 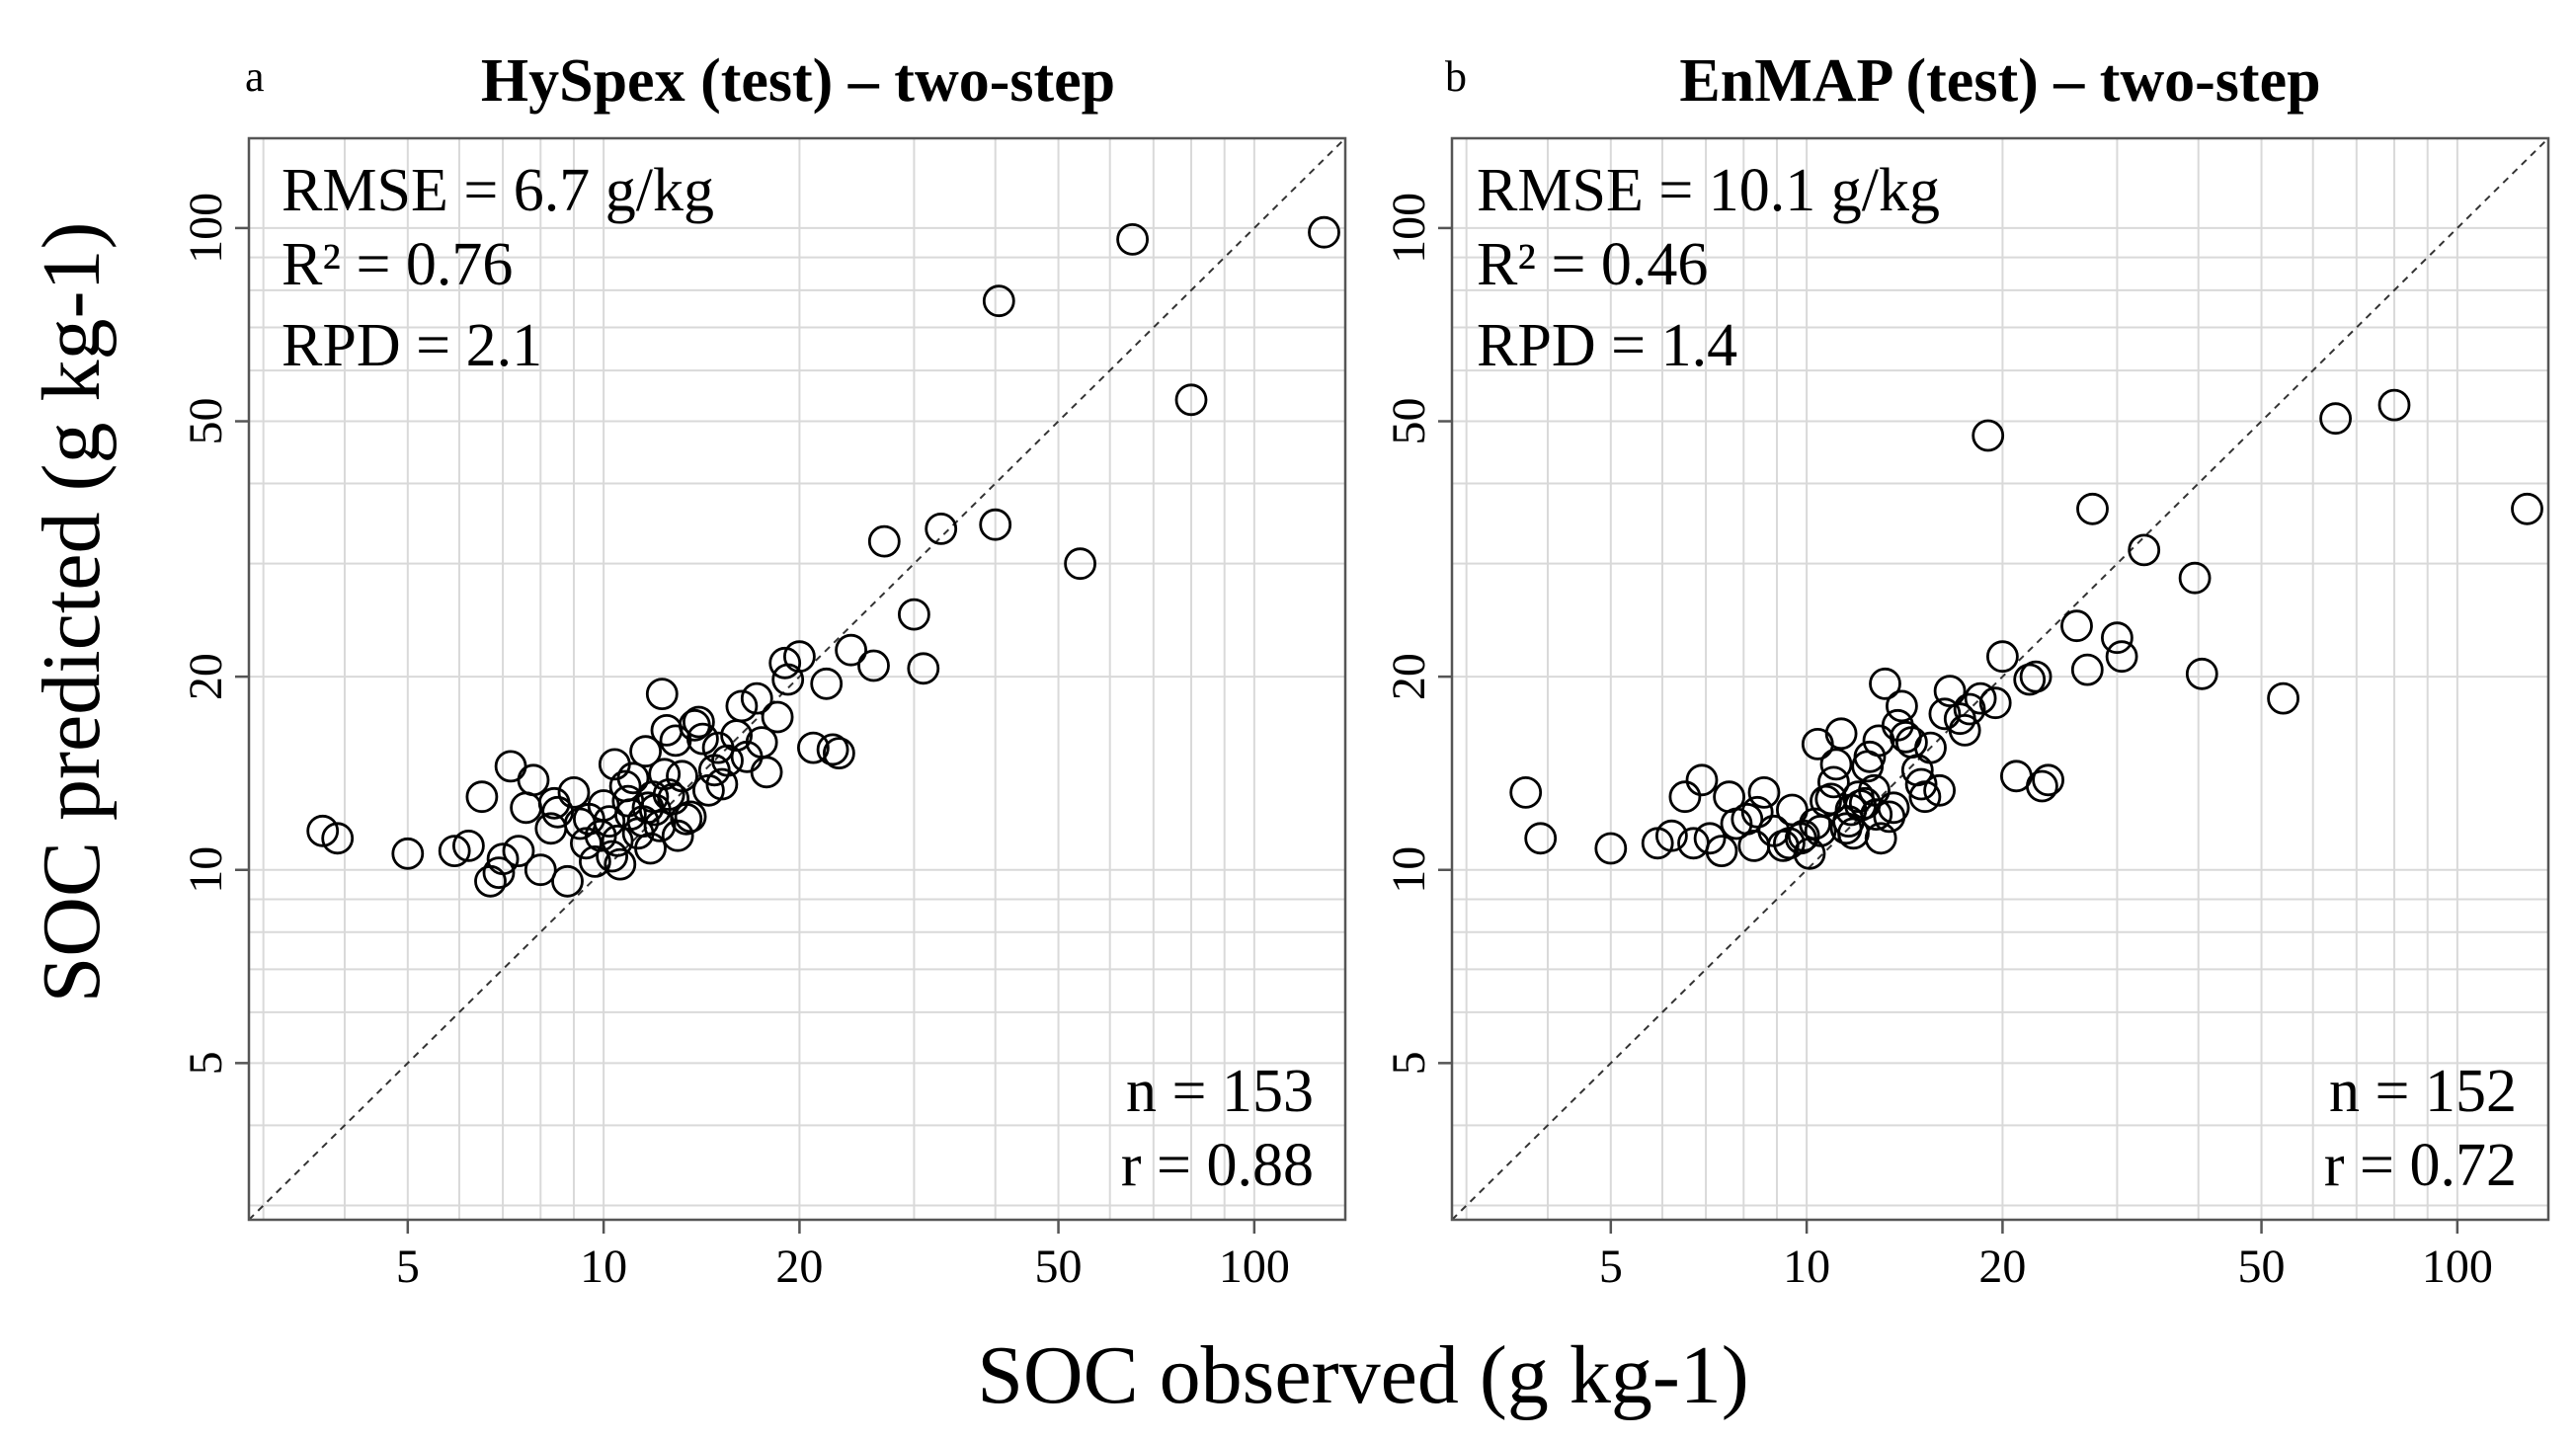 What do you see at coordinates (2420, 1165) in the screenshot?
I see `panel-b-stat-r: r = 0.72` at bounding box center [2420, 1165].